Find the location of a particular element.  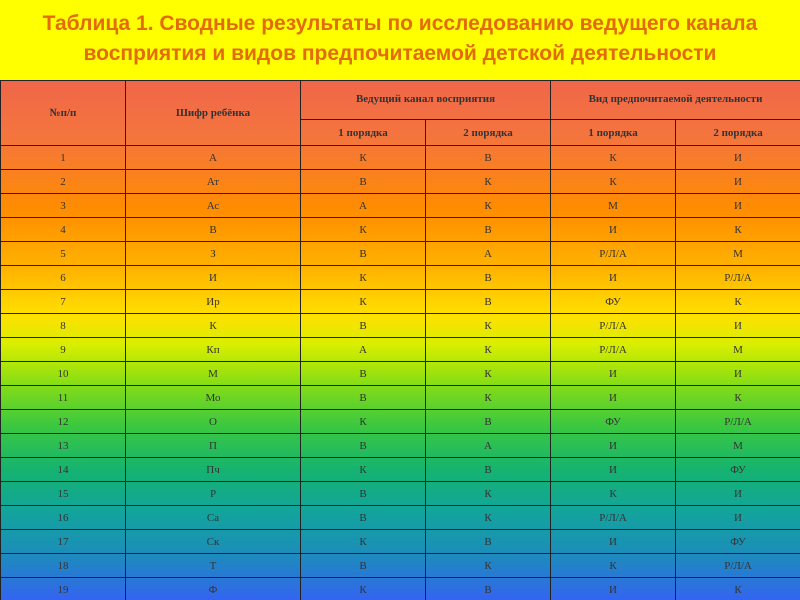

cell-num: 12 is located at coordinates (63, 421).